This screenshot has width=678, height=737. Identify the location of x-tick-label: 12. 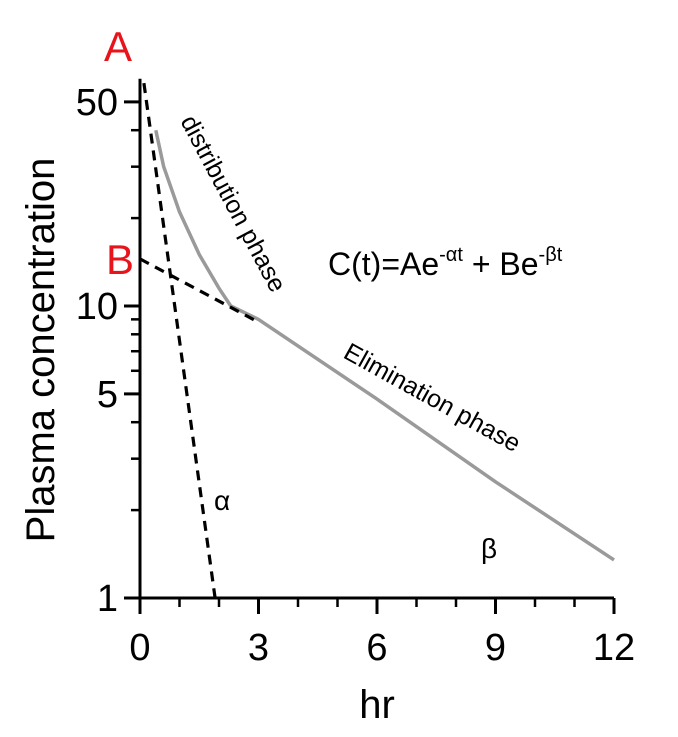
(614, 648).